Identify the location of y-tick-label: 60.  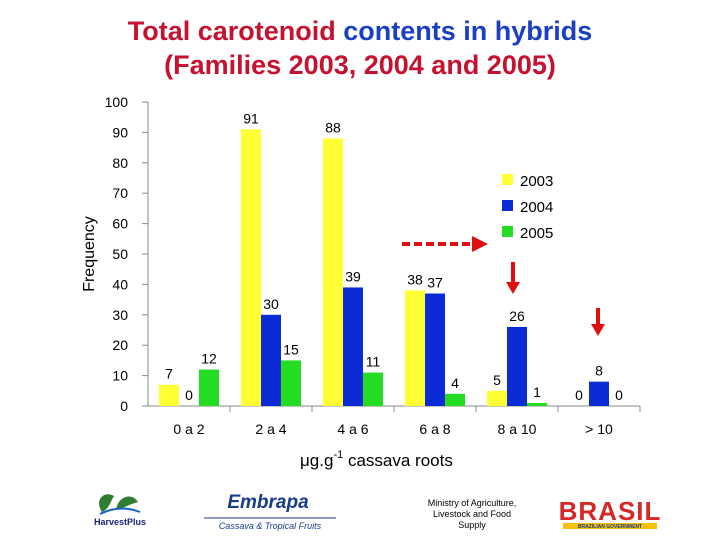
(120, 224).